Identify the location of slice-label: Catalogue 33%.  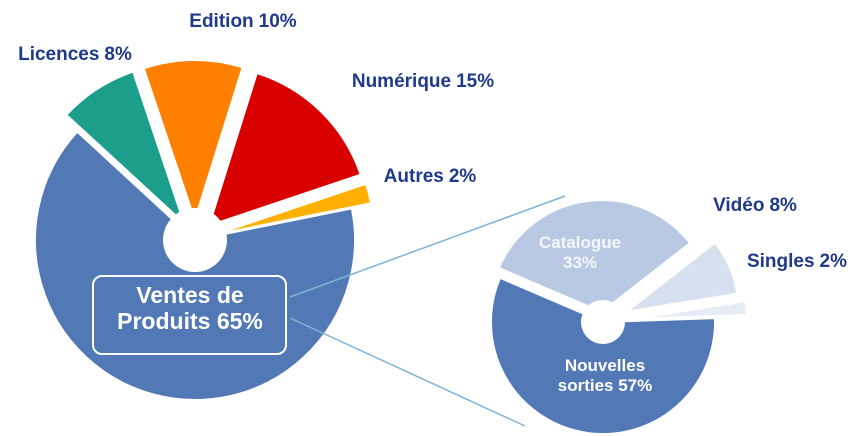
(580, 252).